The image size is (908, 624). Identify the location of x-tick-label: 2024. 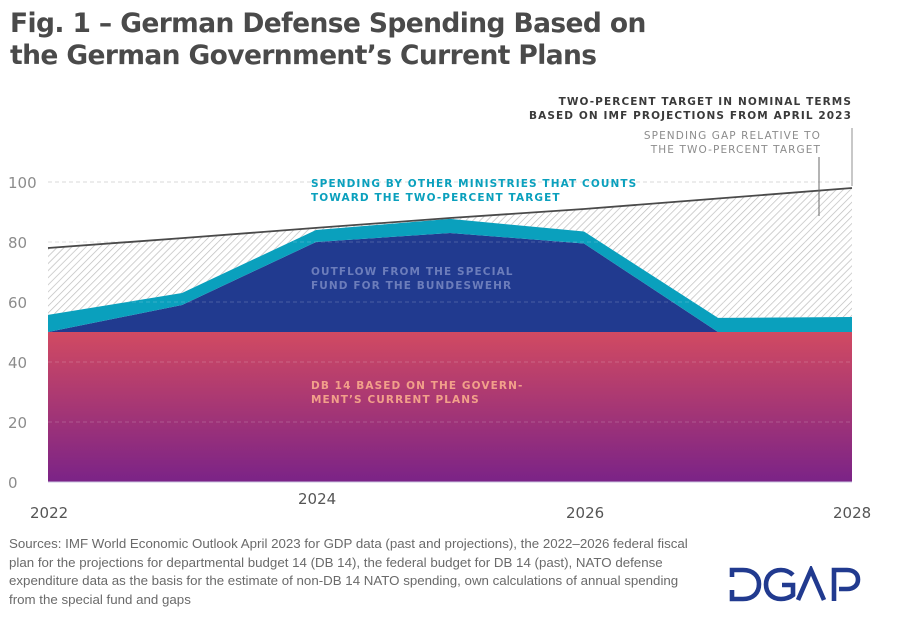
(317, 499).